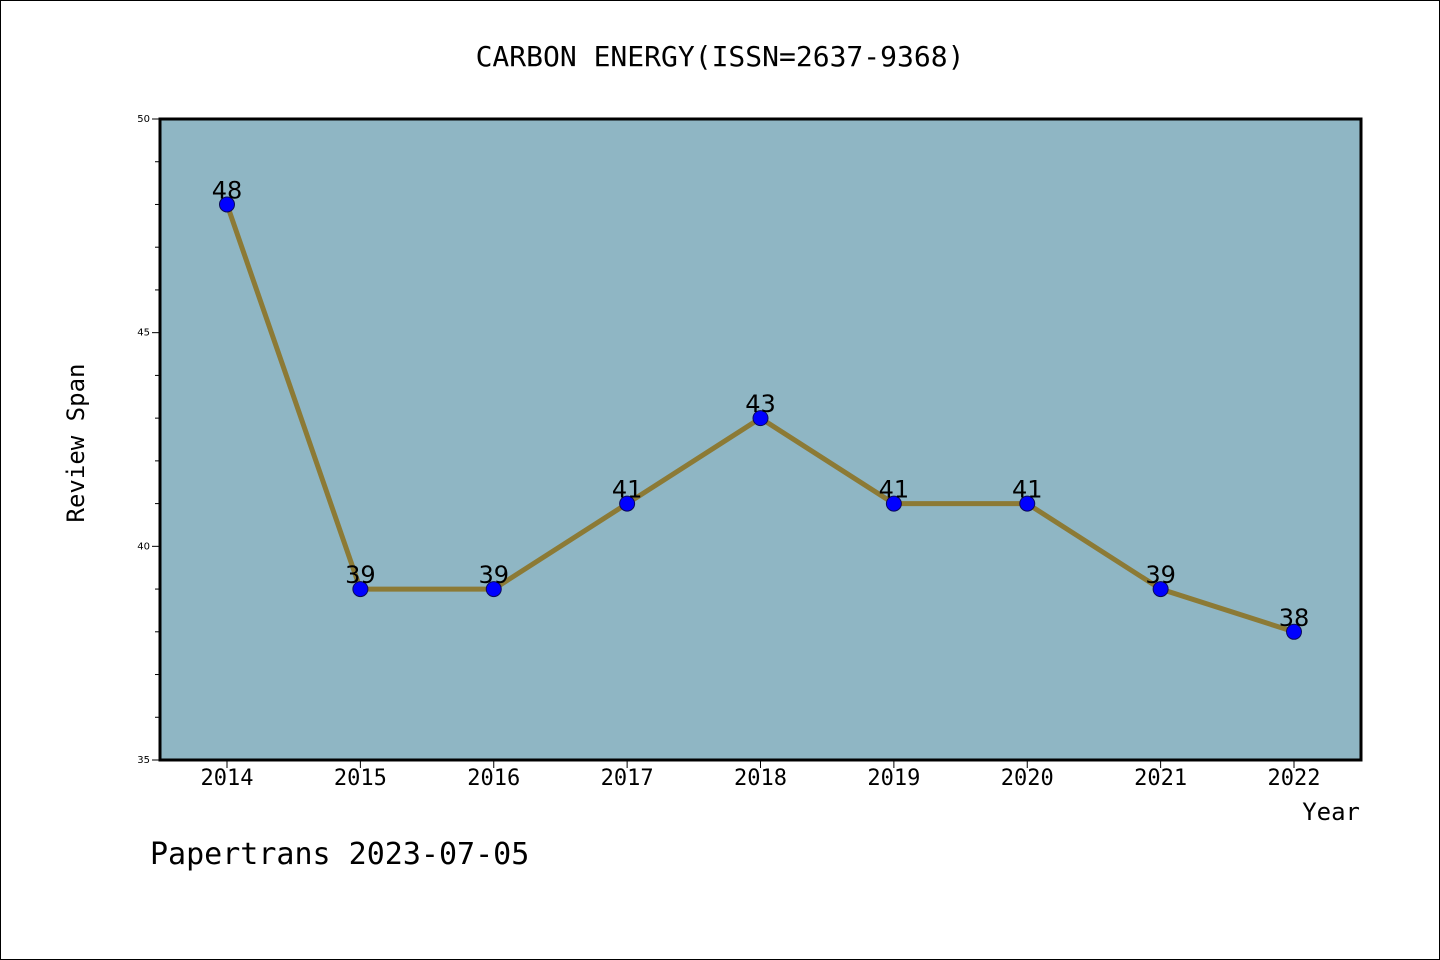  What do you see at coordinates (893, 778) in the screenshot?
I see `x-tick-label: 2019` at bounding box center [893, 778].